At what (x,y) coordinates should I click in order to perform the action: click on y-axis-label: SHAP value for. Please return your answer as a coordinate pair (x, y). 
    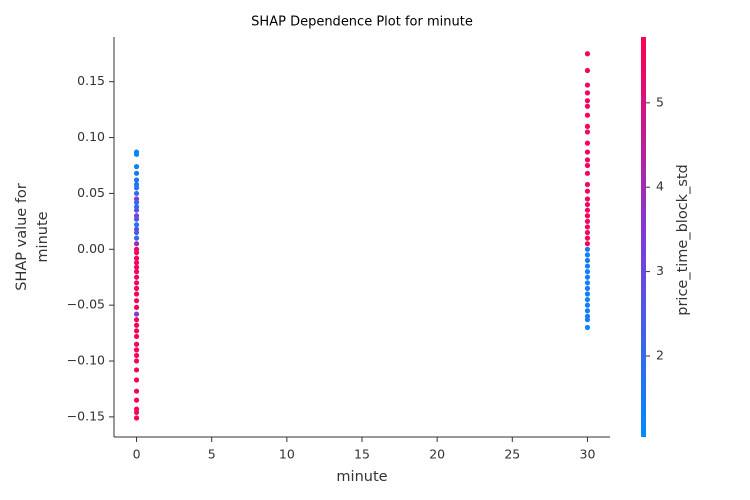
    Looking at the image, I should click on (22, 237).